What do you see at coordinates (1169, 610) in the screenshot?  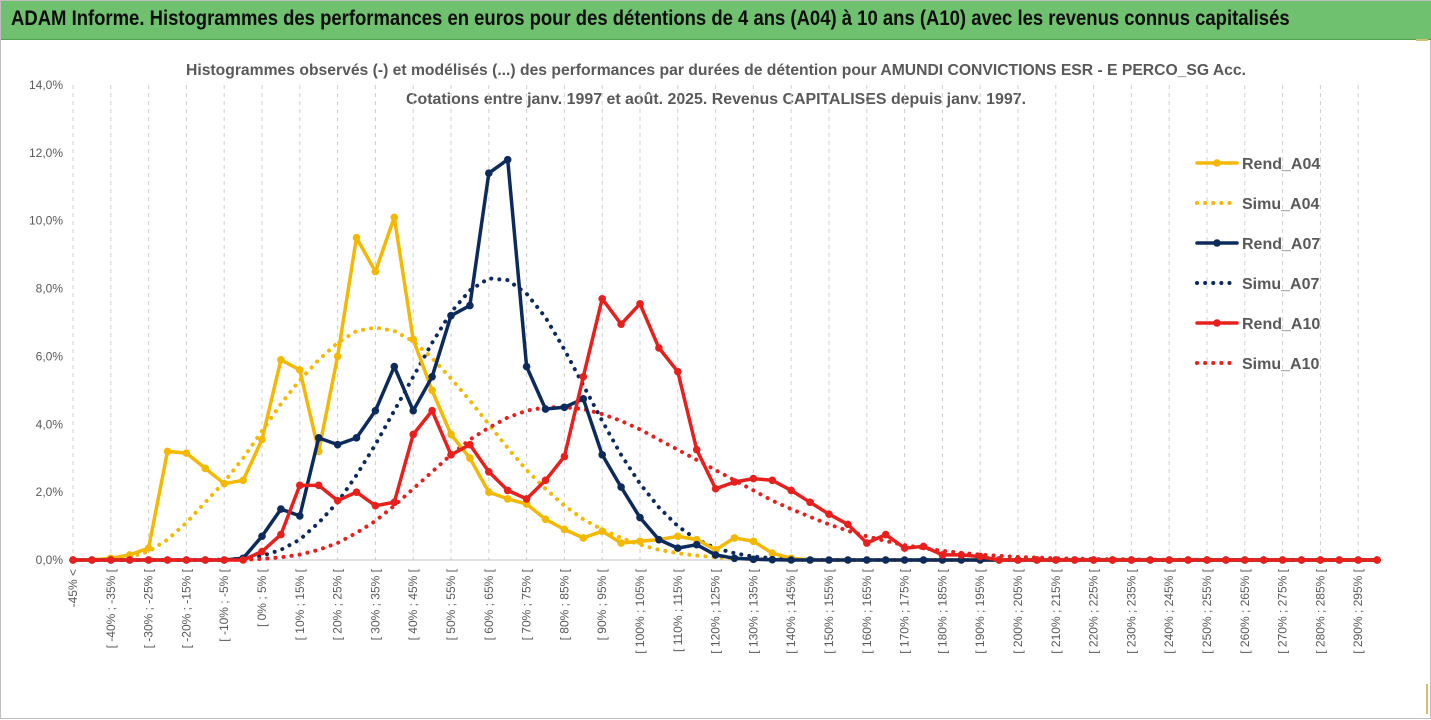 I see `x-tick-label: [ 240% ; 245% [` at bounding box center [1169, 610].